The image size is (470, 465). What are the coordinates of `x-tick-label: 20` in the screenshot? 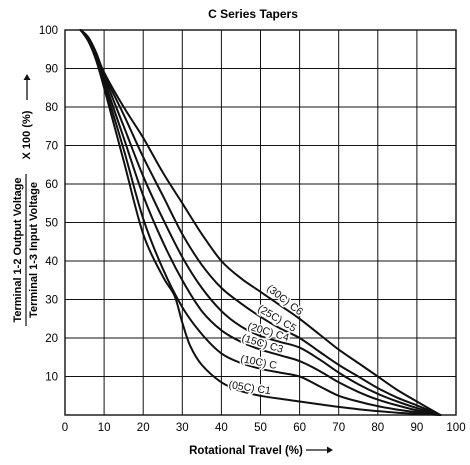 It's located at (143, 428).